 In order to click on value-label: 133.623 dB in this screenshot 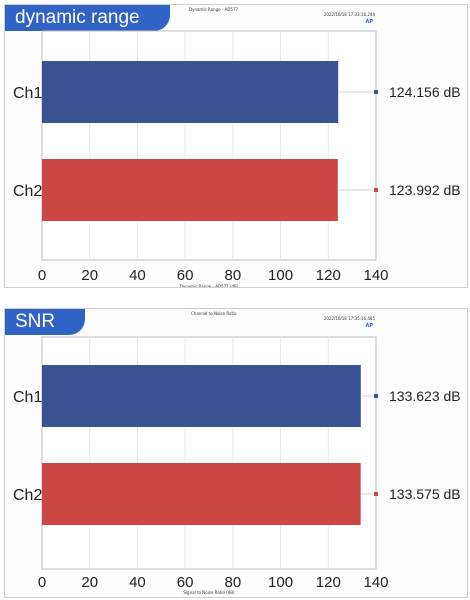, I will do `click(425, 396)`.